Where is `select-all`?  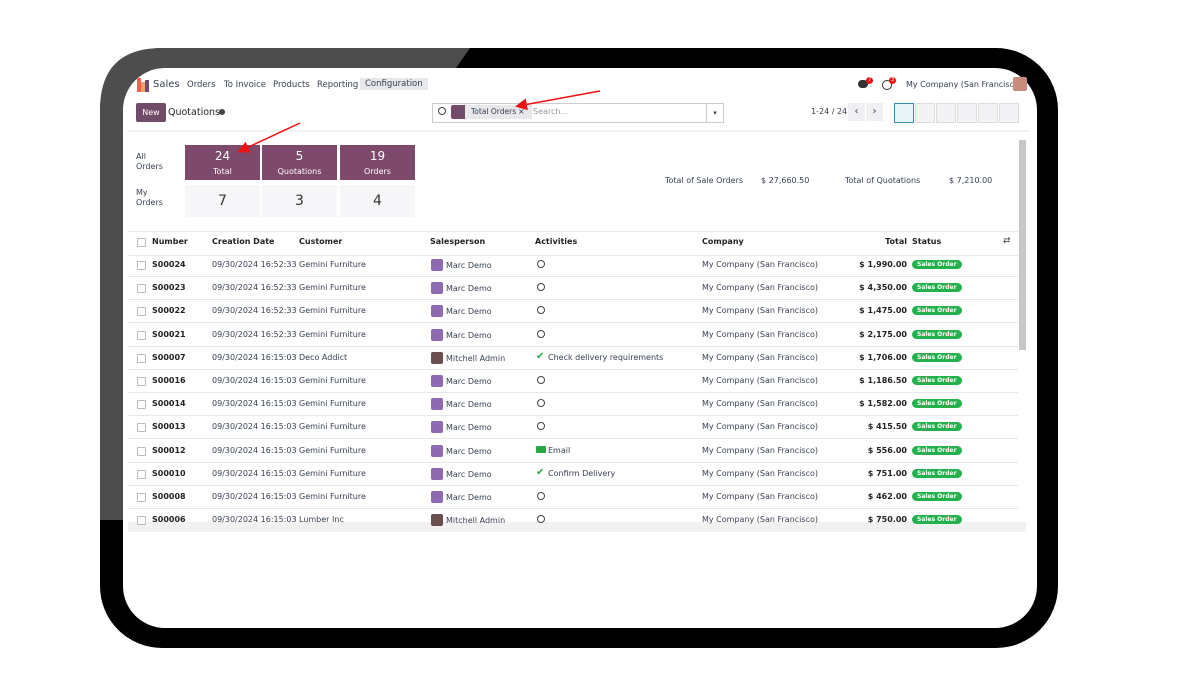
select-all is located at coordinates (141, 242).